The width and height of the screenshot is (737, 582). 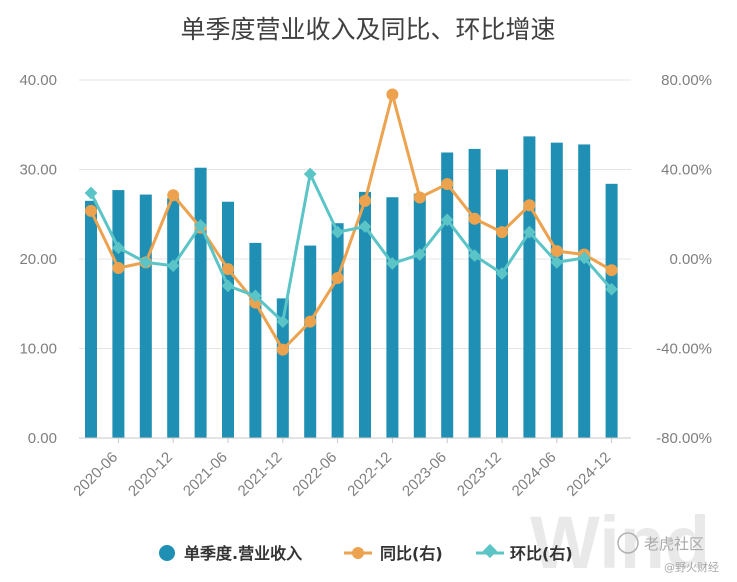 What do you see at coordinates (150, 474) in the screenshot?
I see `x-tick-label: 2020-12` at bounding box center [150, 474].